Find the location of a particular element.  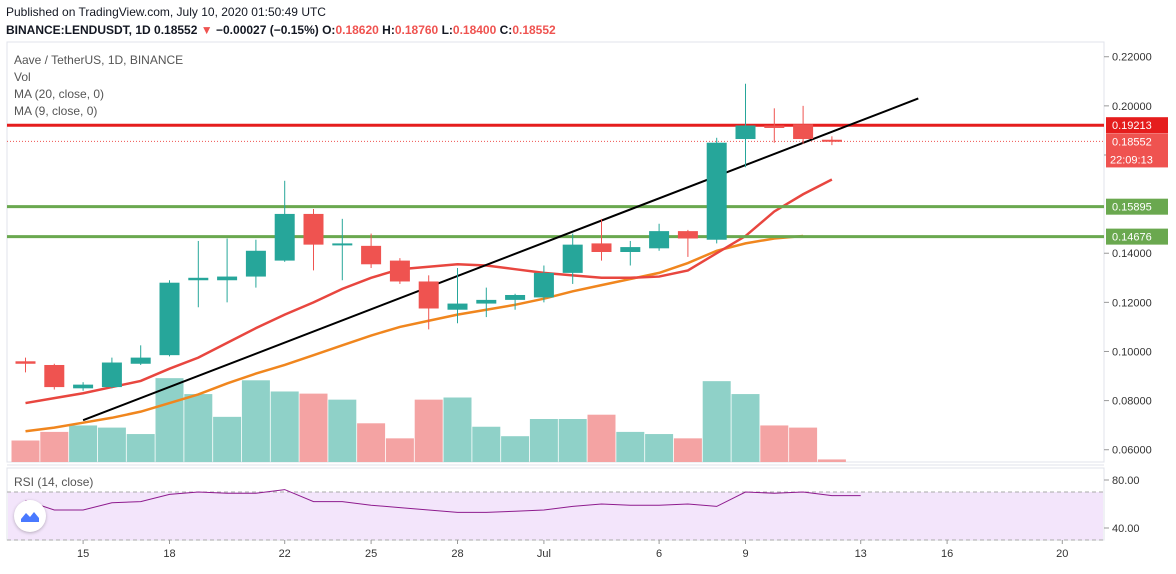

price-tick-label: 0.14000 is located at coordinates (1132, 254).